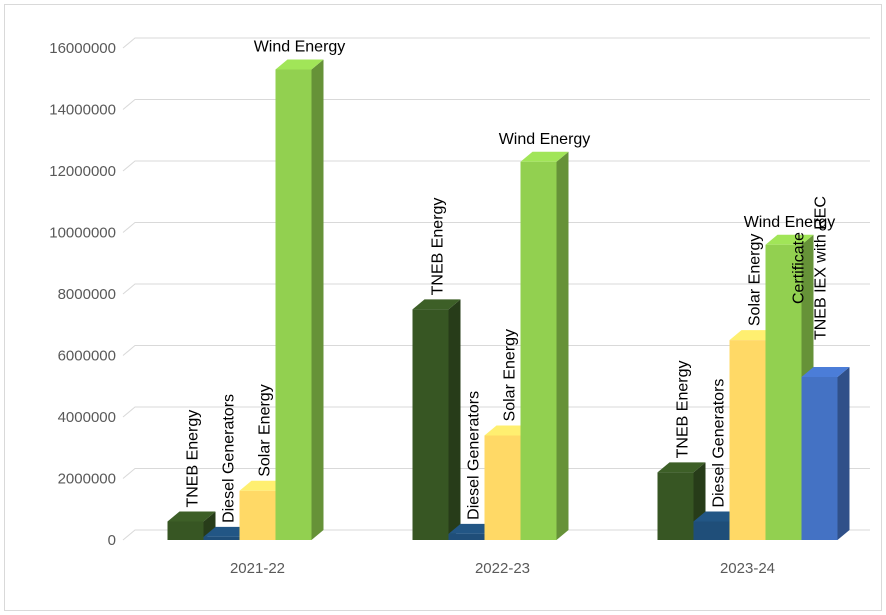 This screenshot has width=886, height=615. What do you see at coordinates (87, 356) in the screenshot?
I see `y-tick-label: 6000000` at bounding box center [87, 356].